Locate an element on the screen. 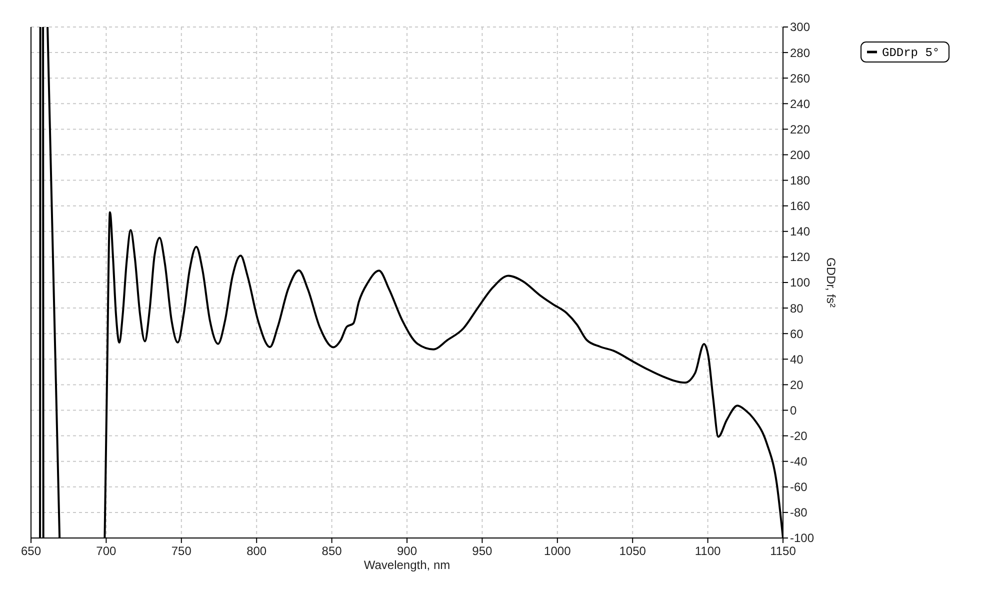 The image size is (982, 600). y-tick-label: 120 is located at coordinates (800, 257).